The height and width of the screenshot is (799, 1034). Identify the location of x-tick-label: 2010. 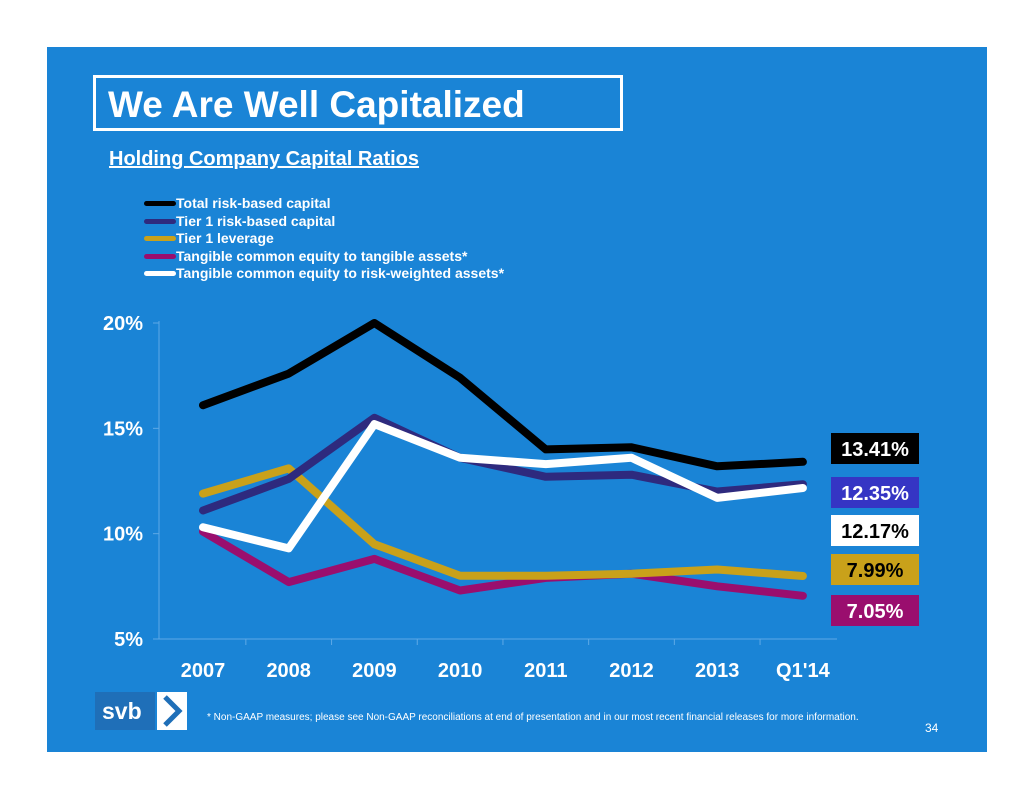
(460, 671).